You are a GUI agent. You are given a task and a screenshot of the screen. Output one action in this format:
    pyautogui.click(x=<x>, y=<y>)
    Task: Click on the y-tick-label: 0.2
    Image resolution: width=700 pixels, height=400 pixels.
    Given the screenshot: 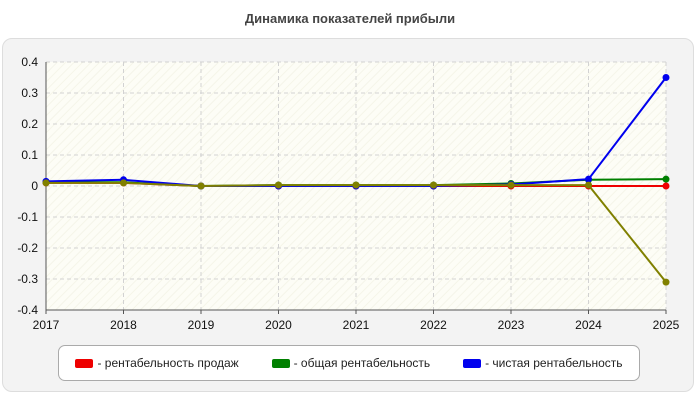 What is the action you would take?
    pyautogui.click(x=29, y=124)
    